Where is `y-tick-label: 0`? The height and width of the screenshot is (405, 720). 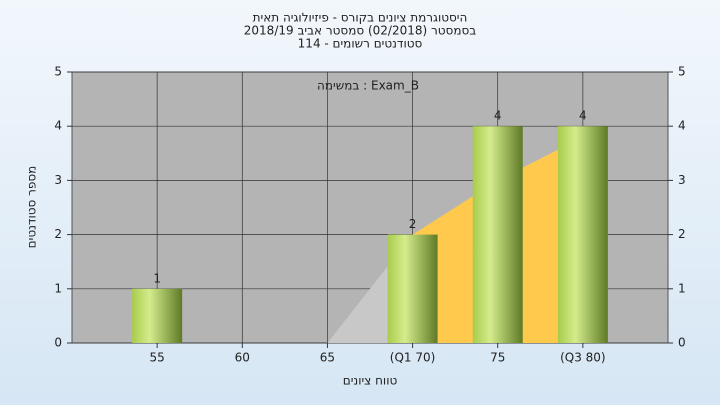 y-tick-label: 0 is located at coordinates (58, 343).